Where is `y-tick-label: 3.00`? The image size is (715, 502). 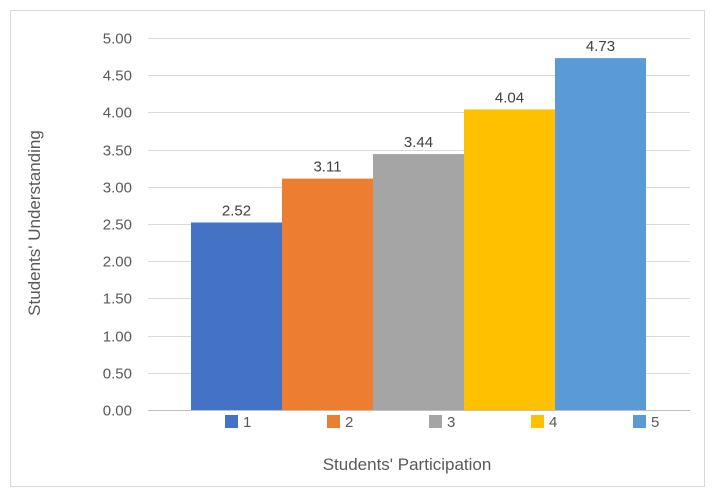 y-tick-label: 3.00 is located at coordinates (117, 188).